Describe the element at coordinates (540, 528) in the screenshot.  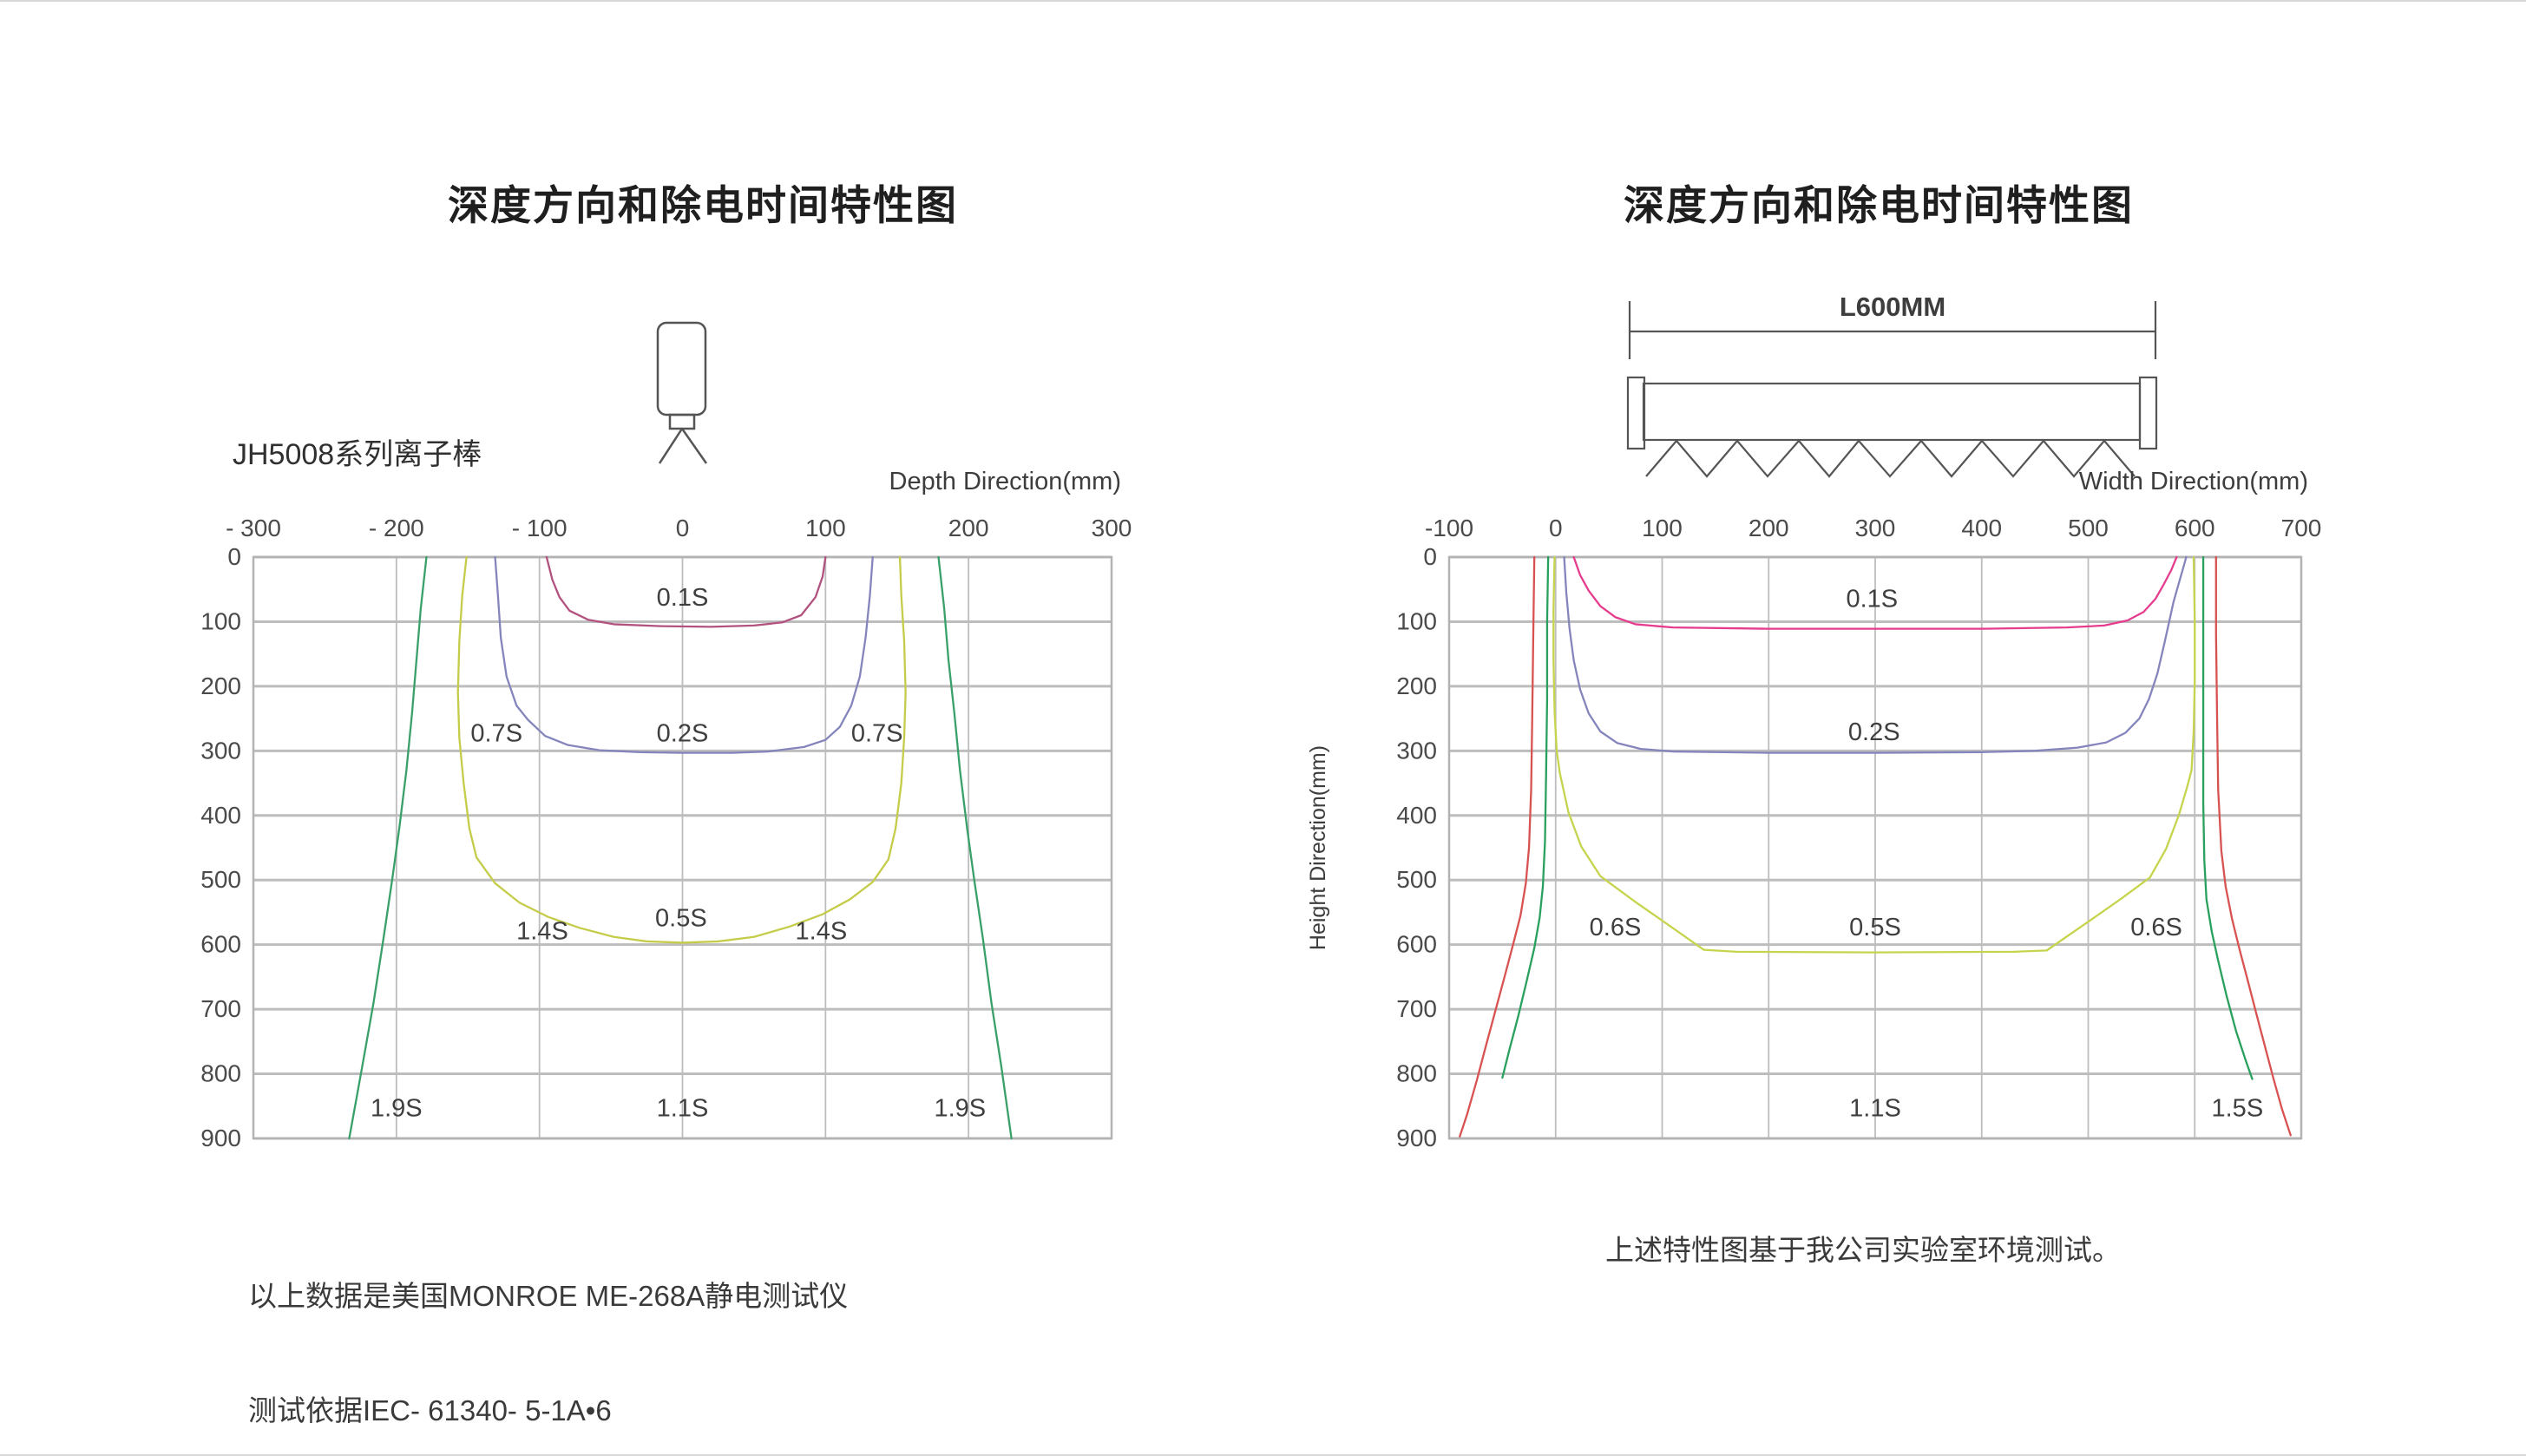
I see `x-tick-label: - 100` at that location.